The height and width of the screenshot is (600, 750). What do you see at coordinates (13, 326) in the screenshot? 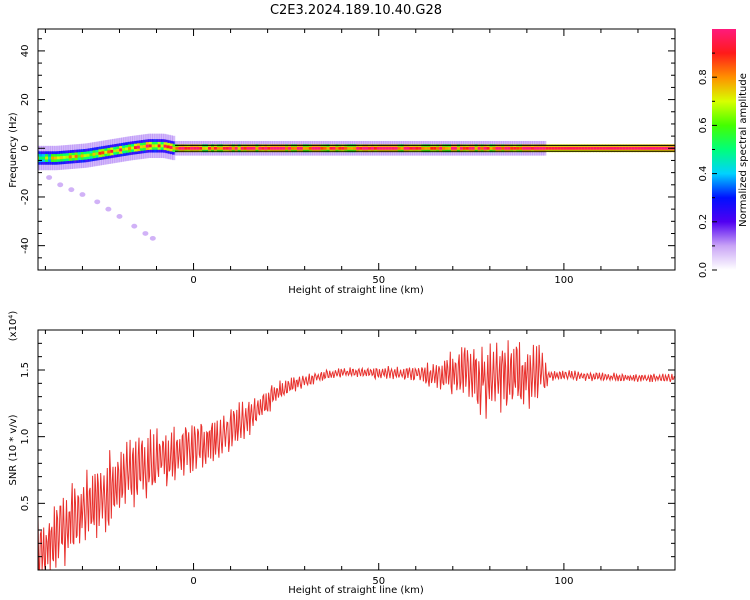
I see `snr-scale-label: (x10⁴)` at bounding box center [13, 326].